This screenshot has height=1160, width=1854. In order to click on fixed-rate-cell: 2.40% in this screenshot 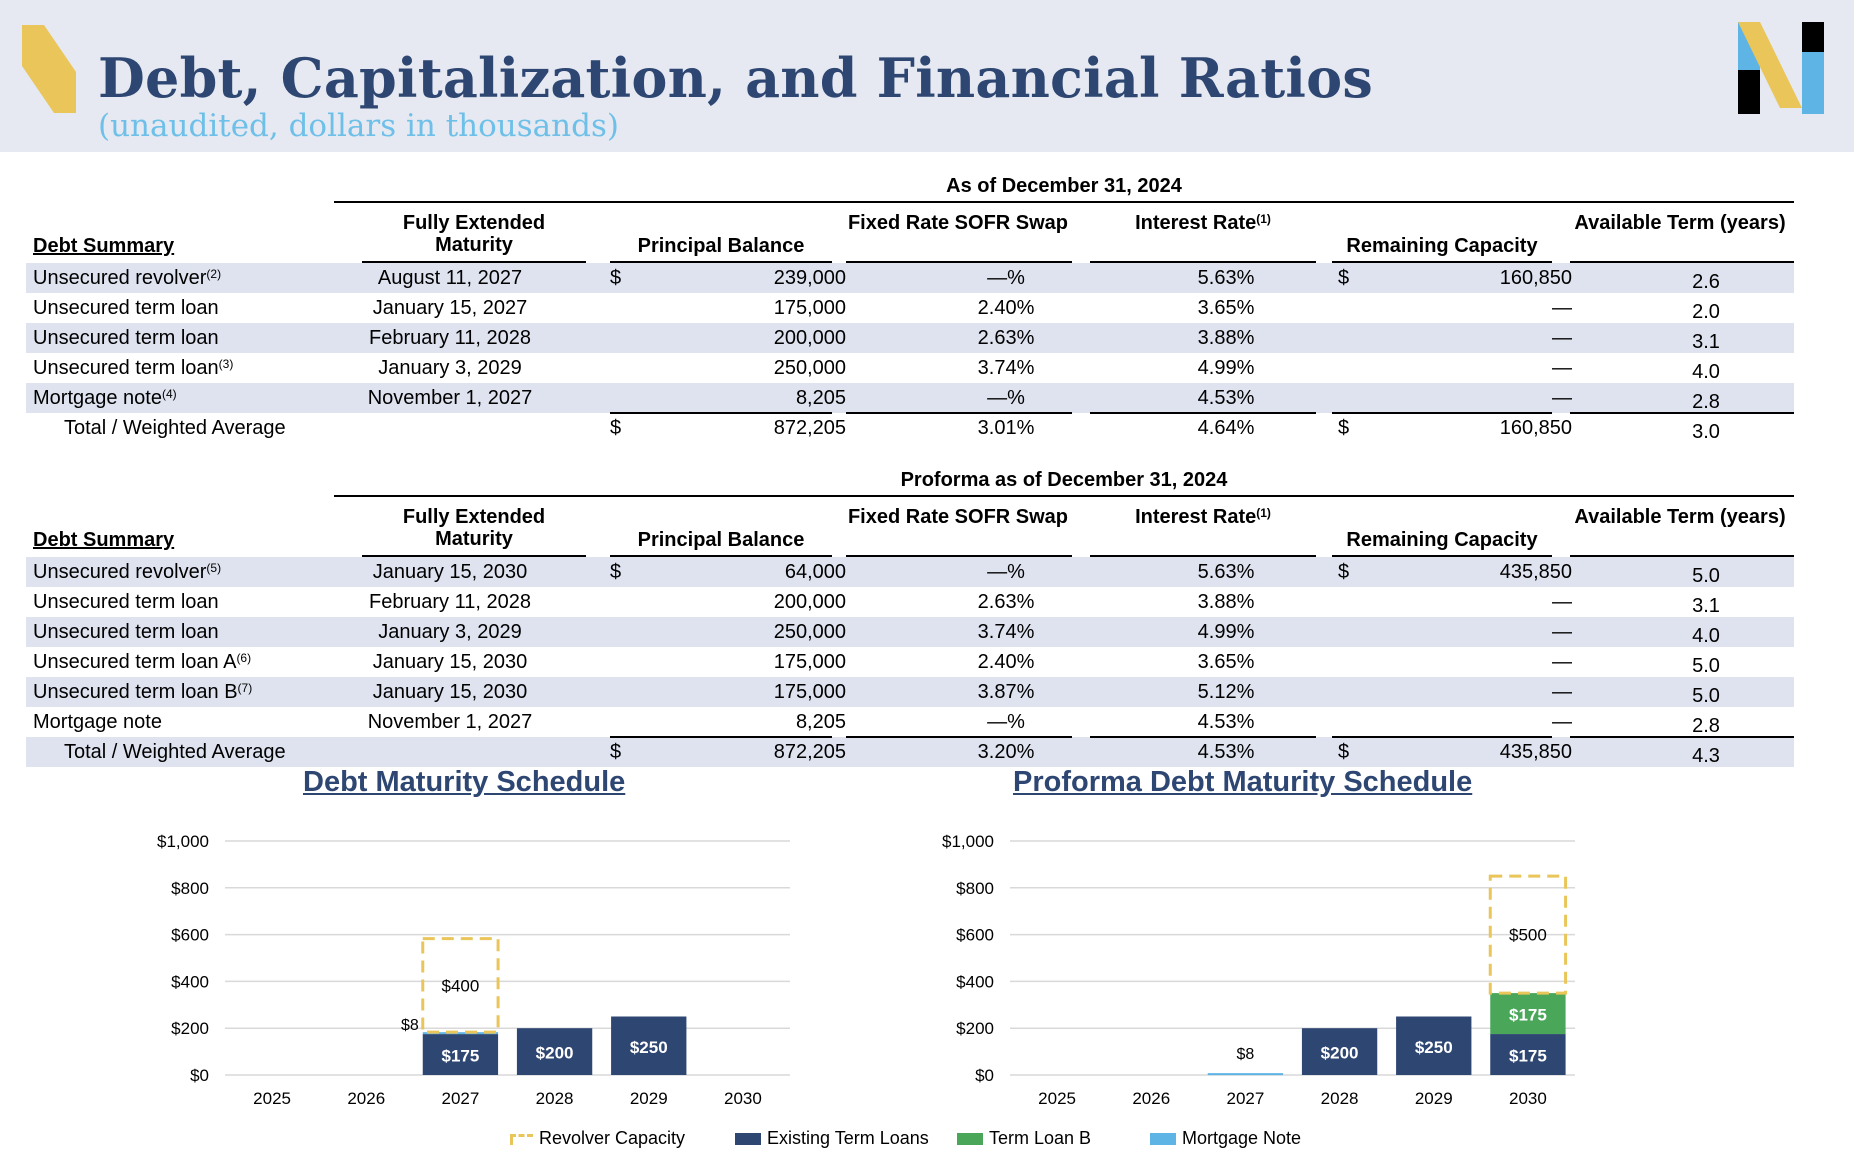, I will do `click(1006, 662)`.